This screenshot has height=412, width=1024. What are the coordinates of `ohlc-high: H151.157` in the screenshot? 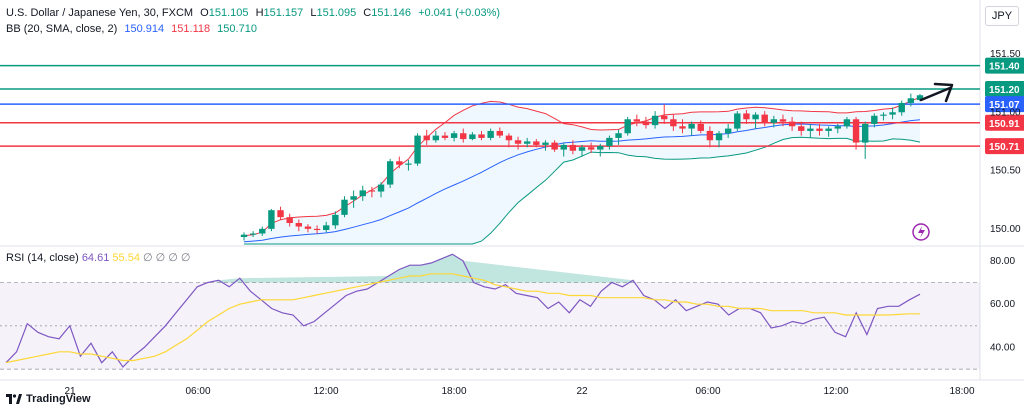 It's located at (279, 13).